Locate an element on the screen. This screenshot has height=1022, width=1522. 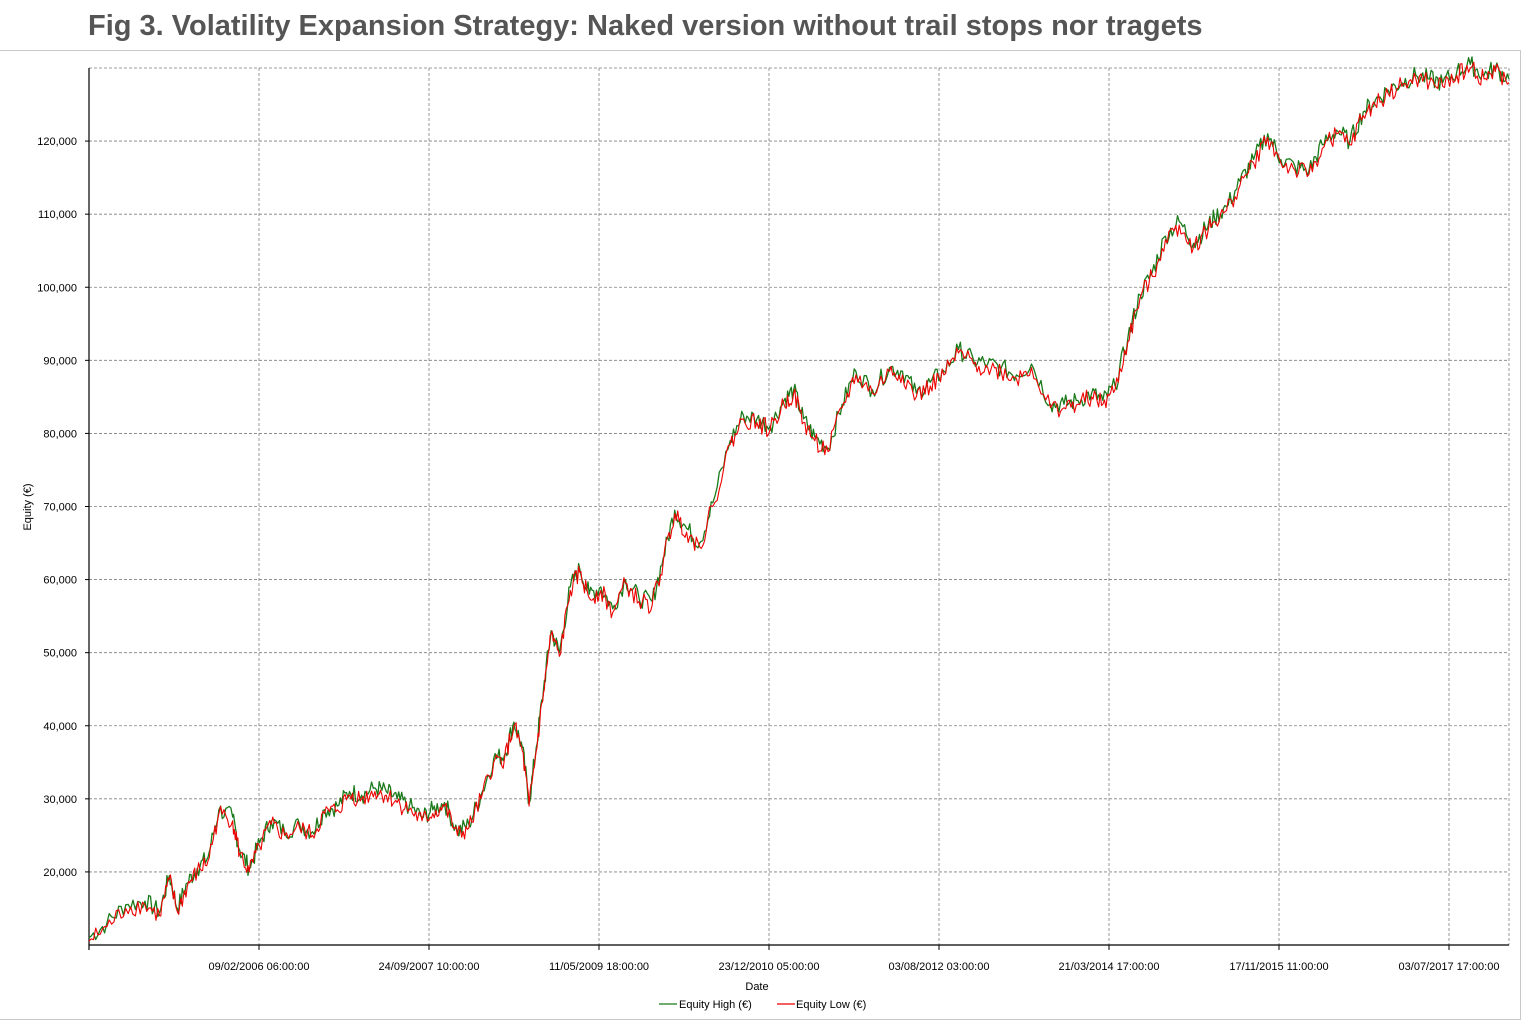
y-tick-label: 30,000 is located at coordinates (60, 800).